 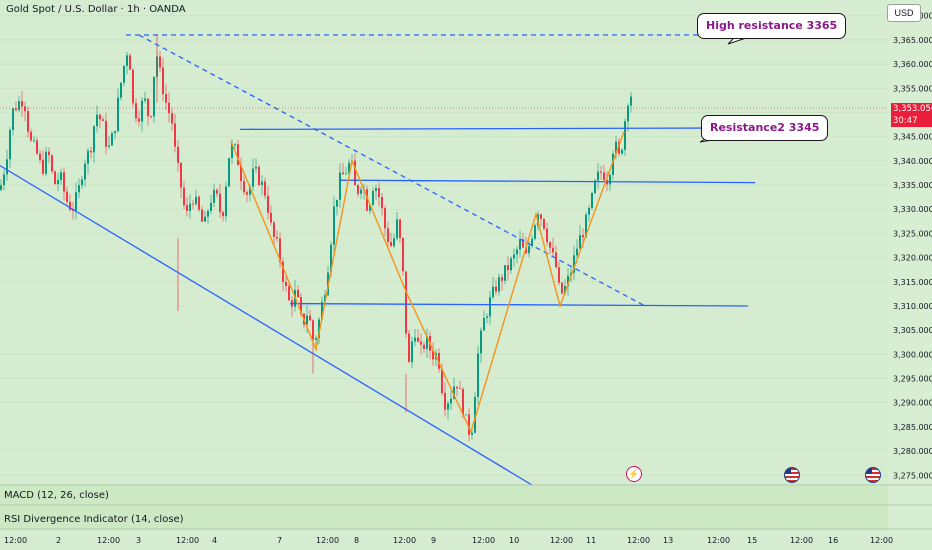 I want to click on price-tick-label: 3,315.000, so click(x=912, y=282).